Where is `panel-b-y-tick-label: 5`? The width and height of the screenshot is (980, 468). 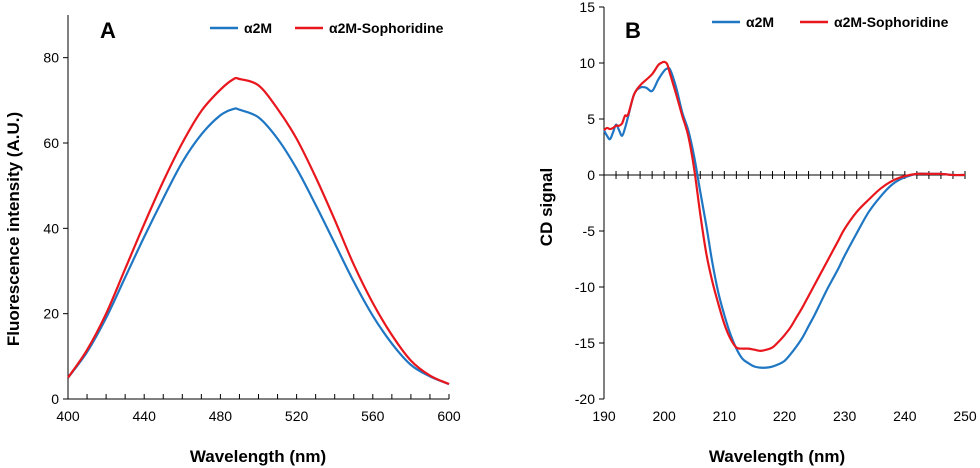 panel-b-y-tick-label: 5 is located at coordinates (591, 119).